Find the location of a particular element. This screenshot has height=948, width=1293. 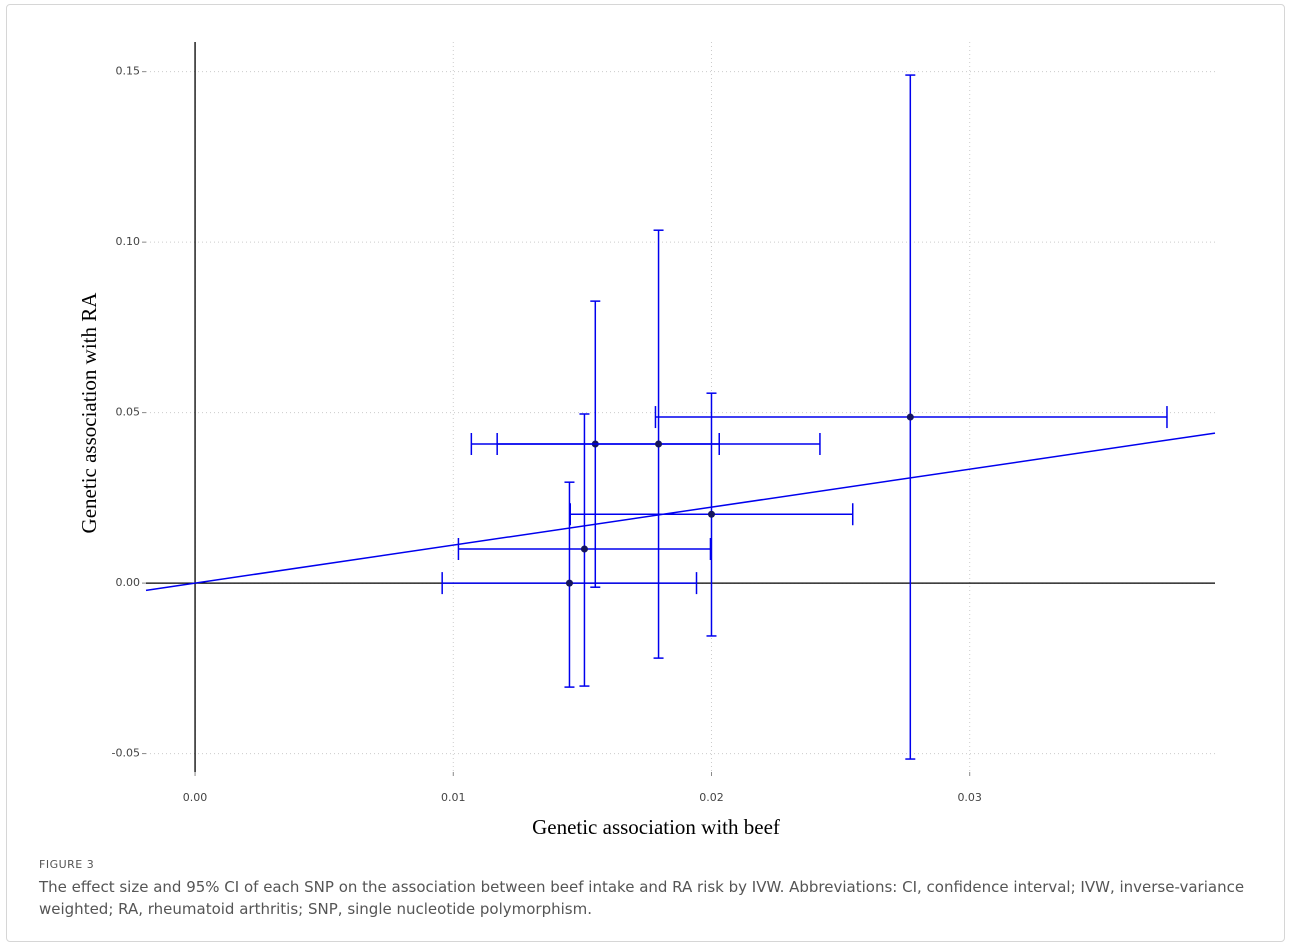

regression-line is located at coordinates (680, 512).